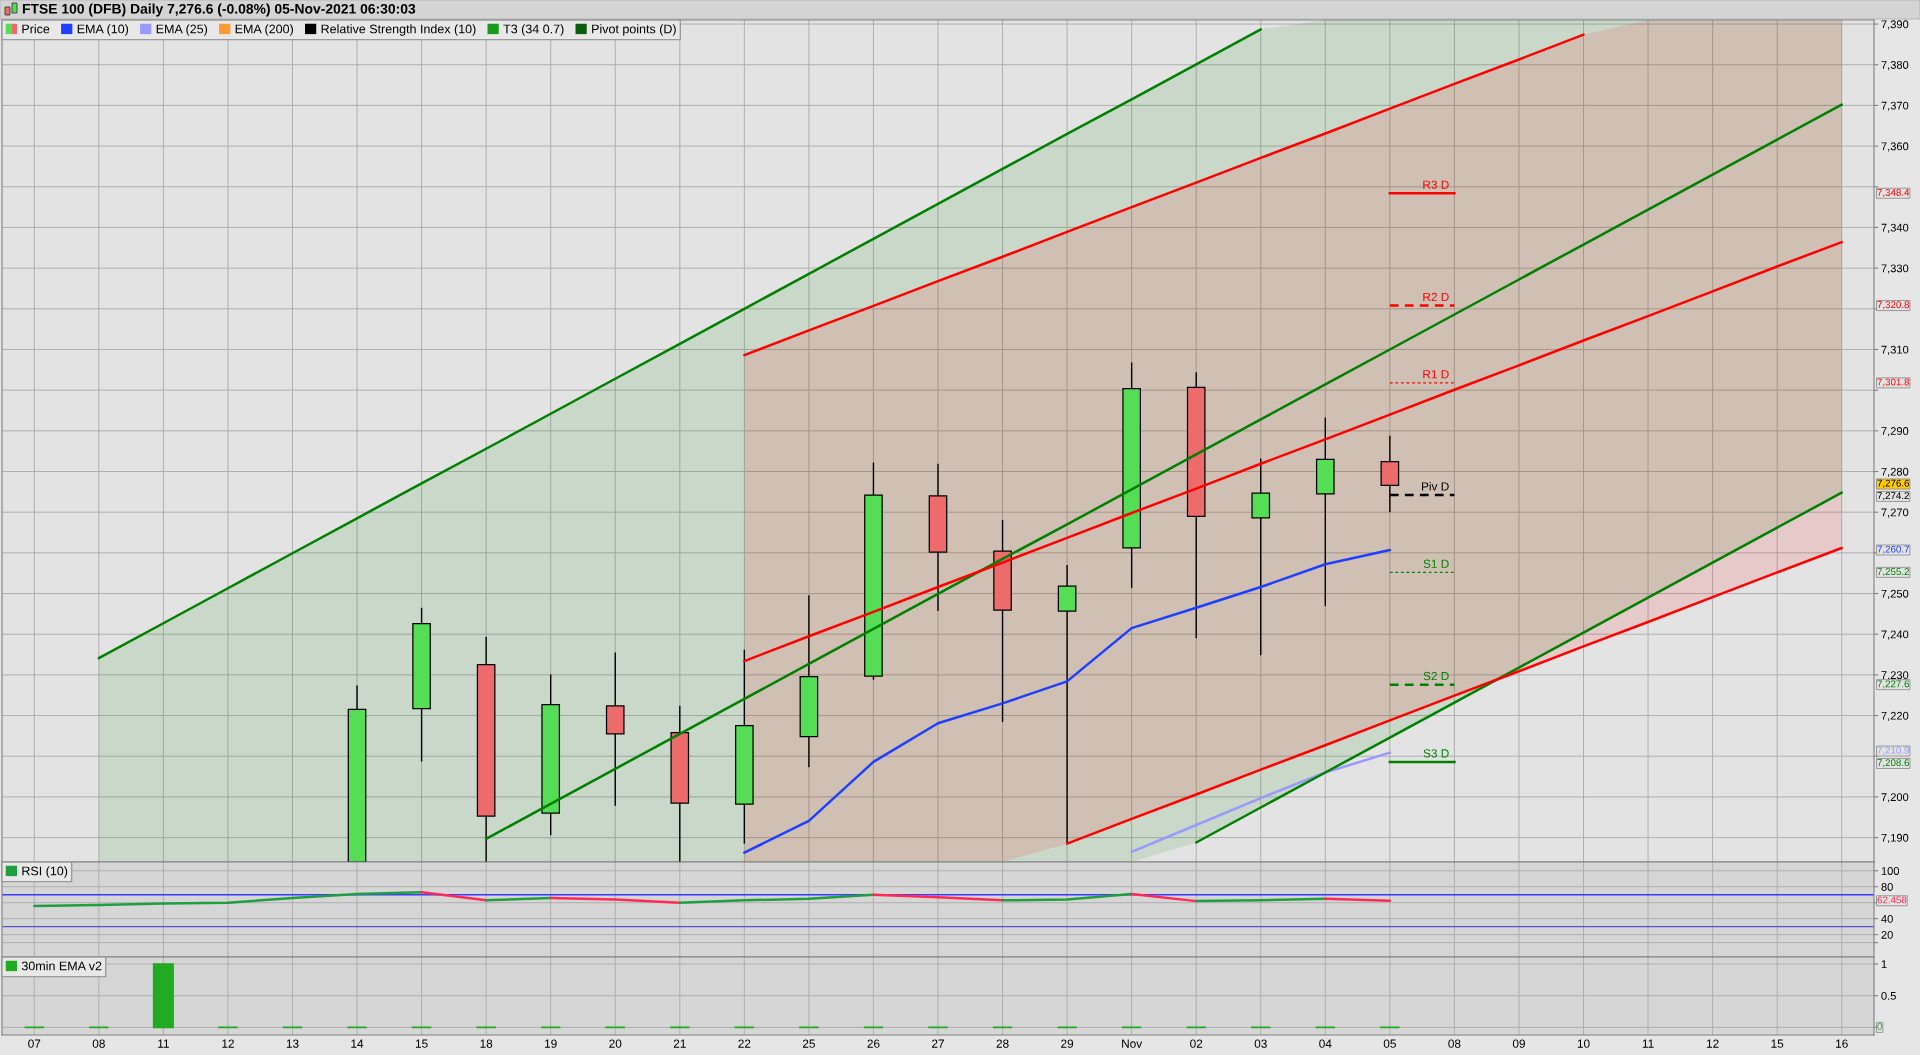 Image resolution: width=1920 pixels, height=1055 pixels. Describe the element at coordinates (1892, 900) in the screenshot. I see `annotation: 62.458` at that location.